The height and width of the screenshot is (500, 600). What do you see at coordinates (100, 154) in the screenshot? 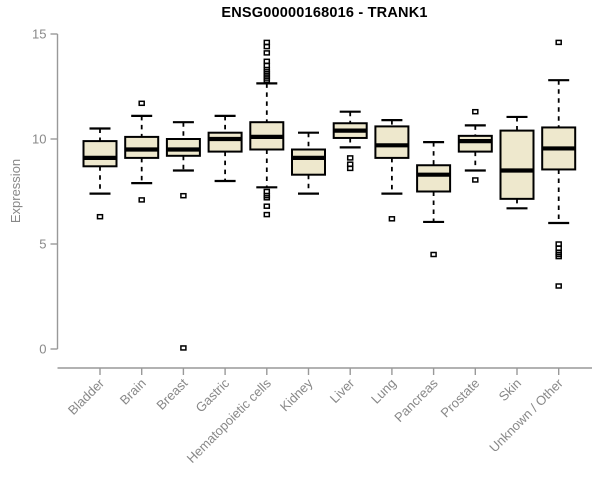
I see `box-bladder` at bounding box center [100, 154].